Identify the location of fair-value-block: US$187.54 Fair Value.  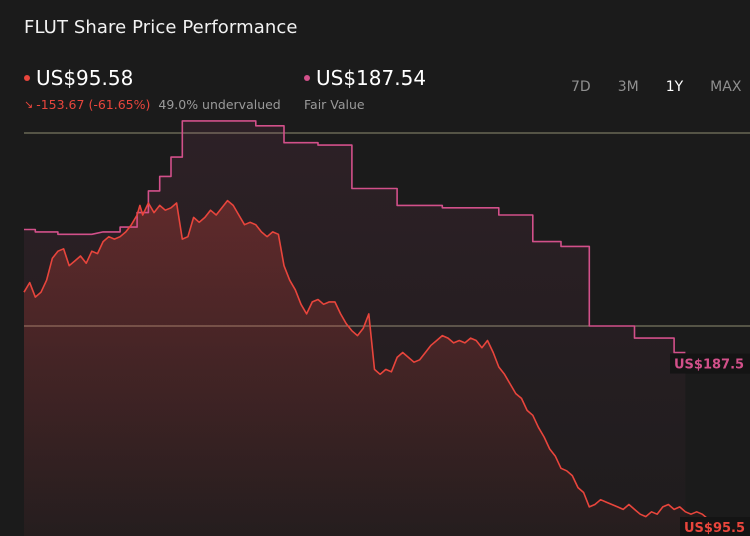
(365, 89).